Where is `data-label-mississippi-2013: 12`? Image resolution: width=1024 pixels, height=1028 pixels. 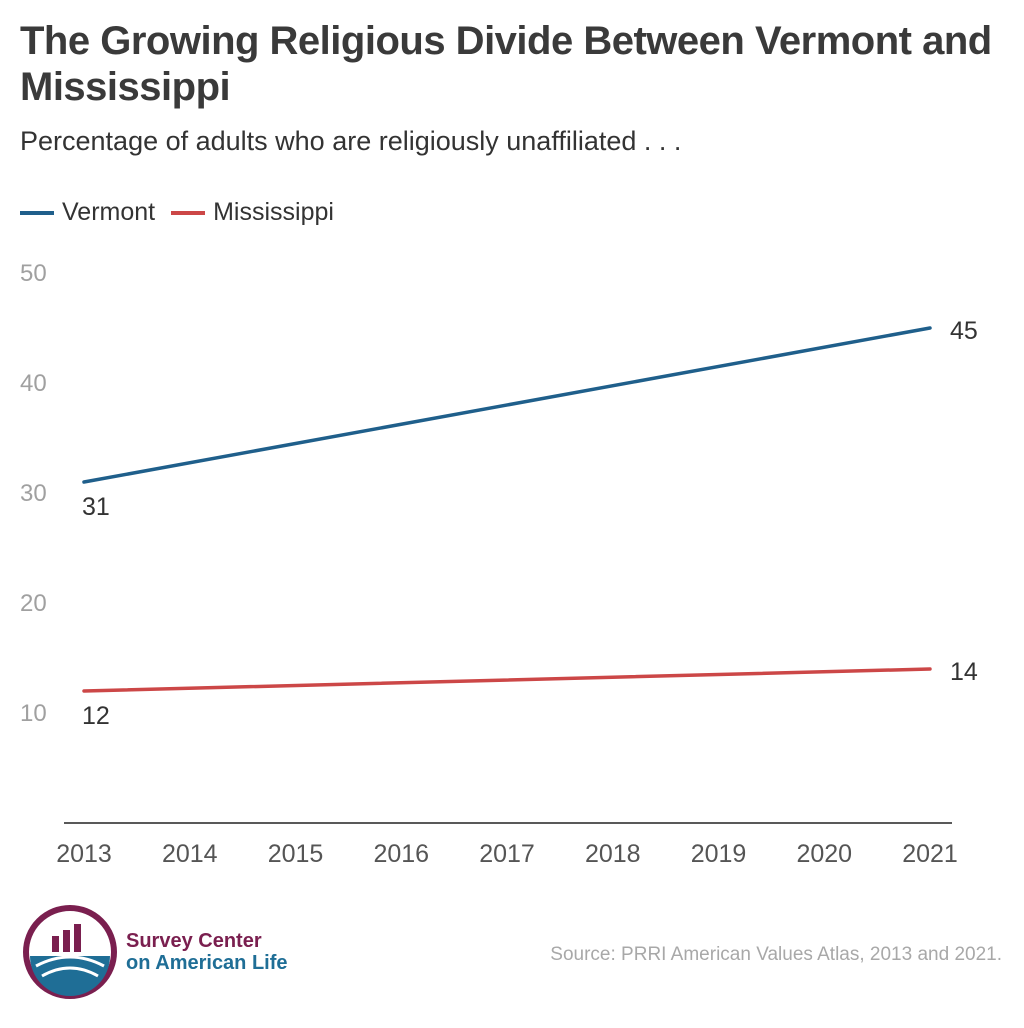
data-label-mississippi-2013: 12 is located at coordinates (96, 716).